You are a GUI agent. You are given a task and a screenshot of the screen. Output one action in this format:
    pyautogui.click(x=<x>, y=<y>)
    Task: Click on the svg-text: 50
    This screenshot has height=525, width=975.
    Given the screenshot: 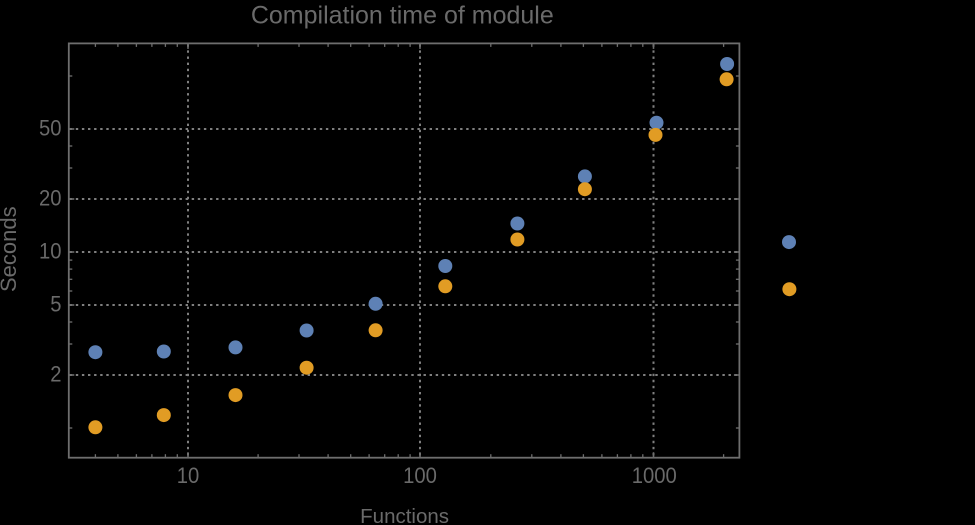 What is the action you would take?
    pyautogui.click(x=50, y=129)
    